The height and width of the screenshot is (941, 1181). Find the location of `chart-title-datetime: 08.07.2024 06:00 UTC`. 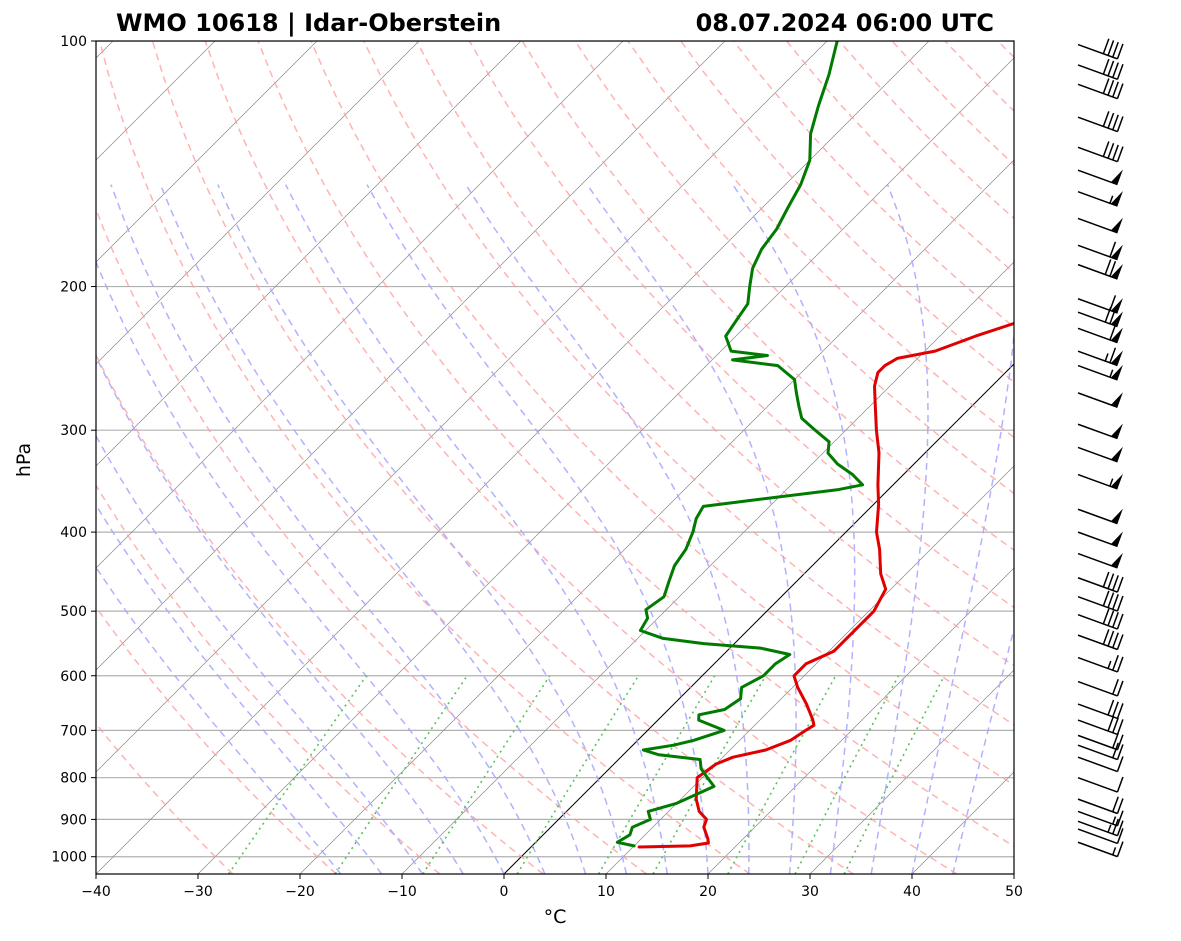

chart-title-datetime: 08.07.2024 06:00 UTC is located at coordinates (845, 23).